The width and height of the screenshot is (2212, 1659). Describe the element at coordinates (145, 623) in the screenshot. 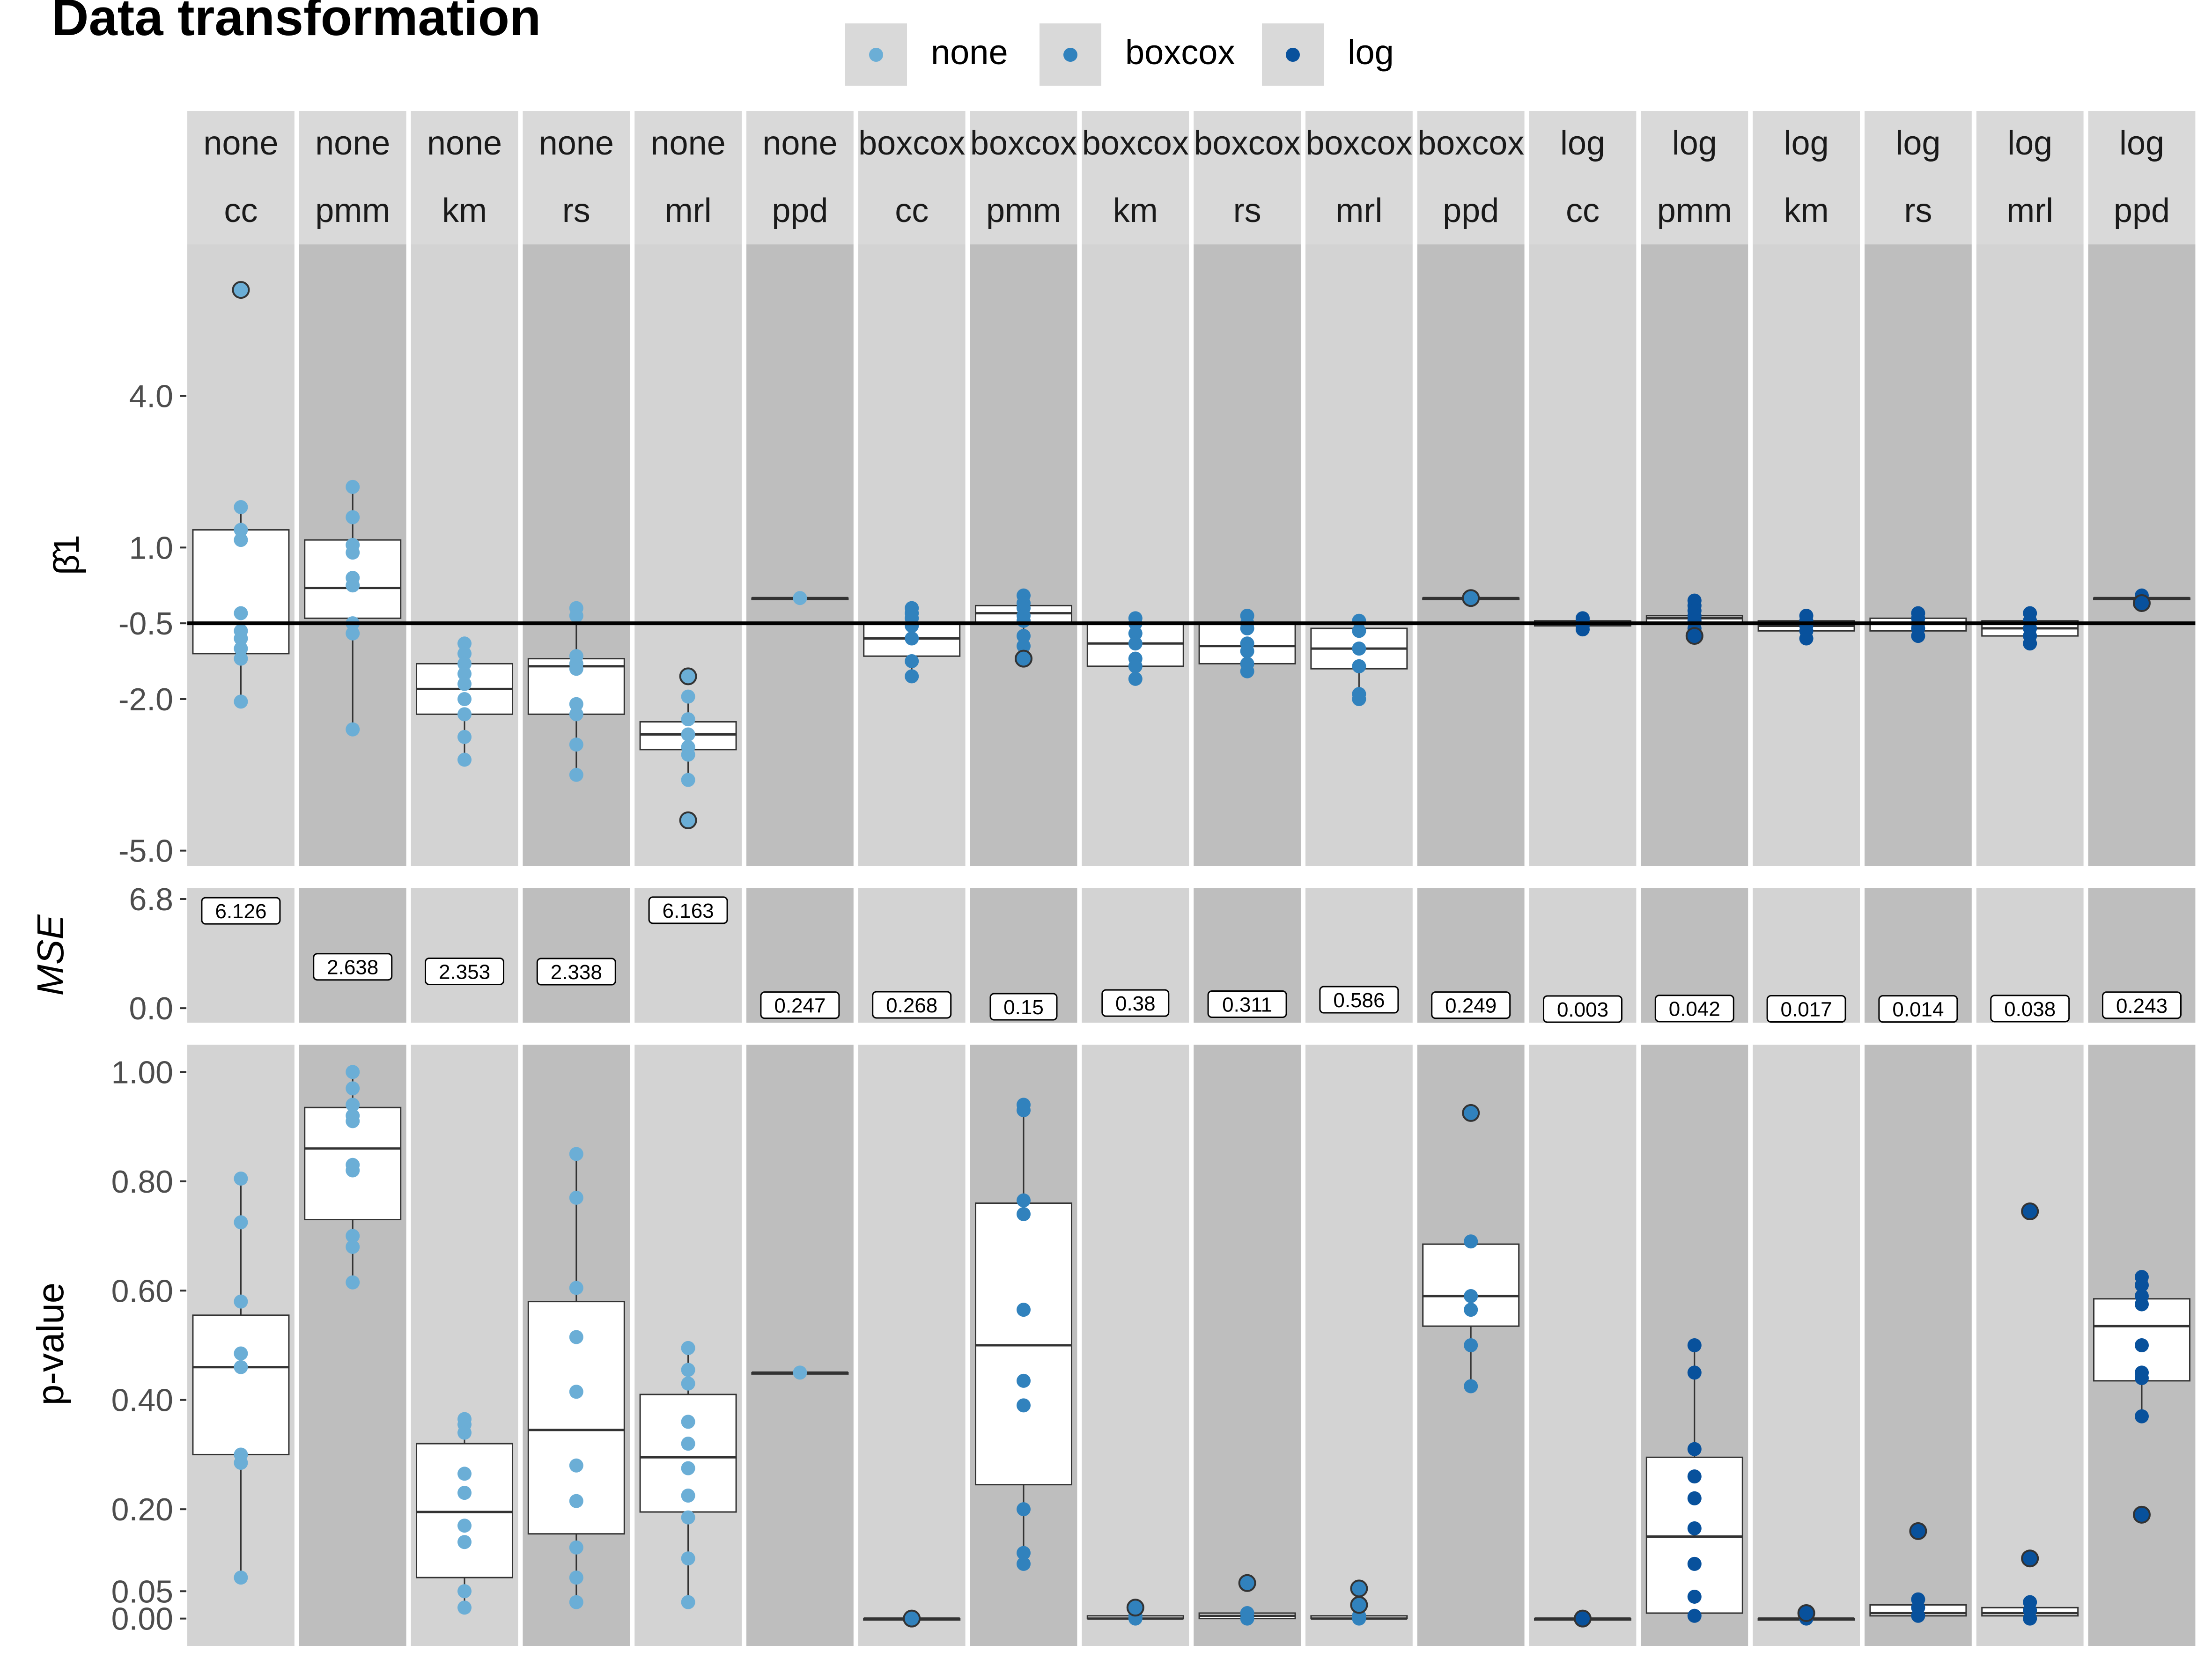

I see `beta-tick-label: -0.5` at that location.